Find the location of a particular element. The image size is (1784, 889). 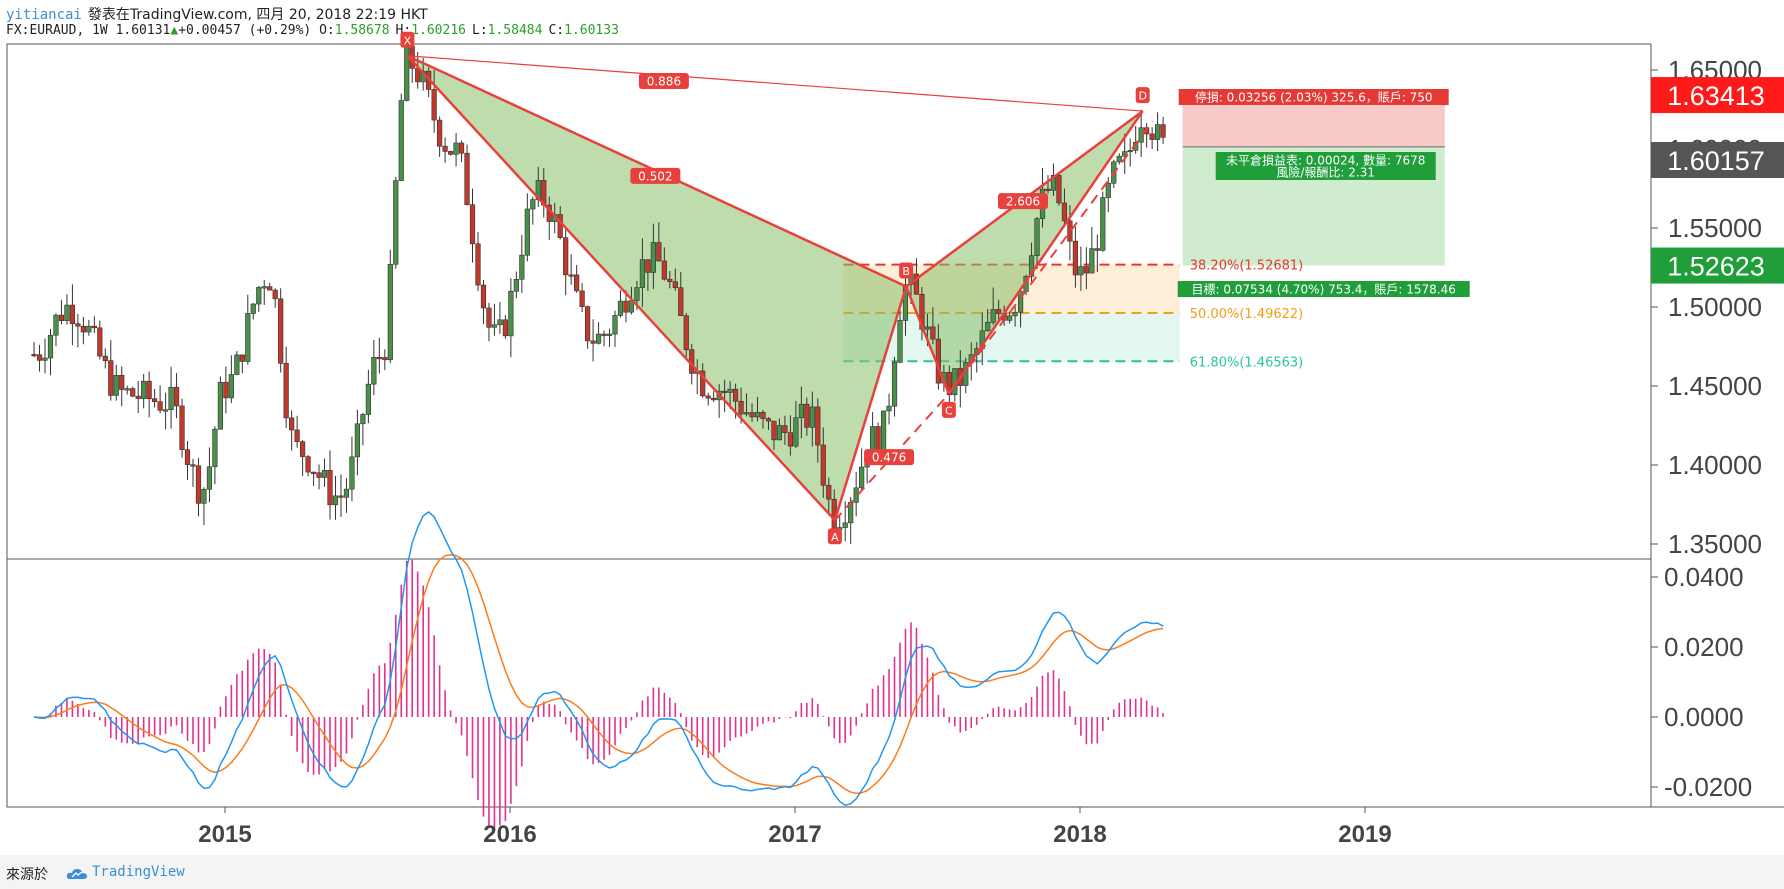

trend-cd-dashed is located at coordinates (1051, 257).